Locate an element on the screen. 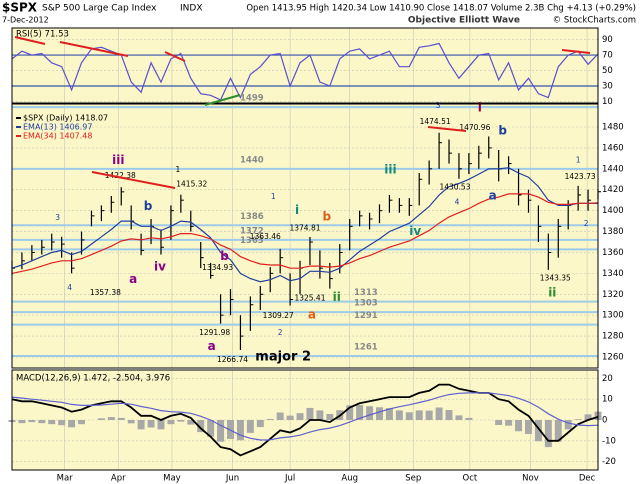 The height and width of the screenshot is (484, 640). level-label: 1372 is located at coordinates (252, 231).